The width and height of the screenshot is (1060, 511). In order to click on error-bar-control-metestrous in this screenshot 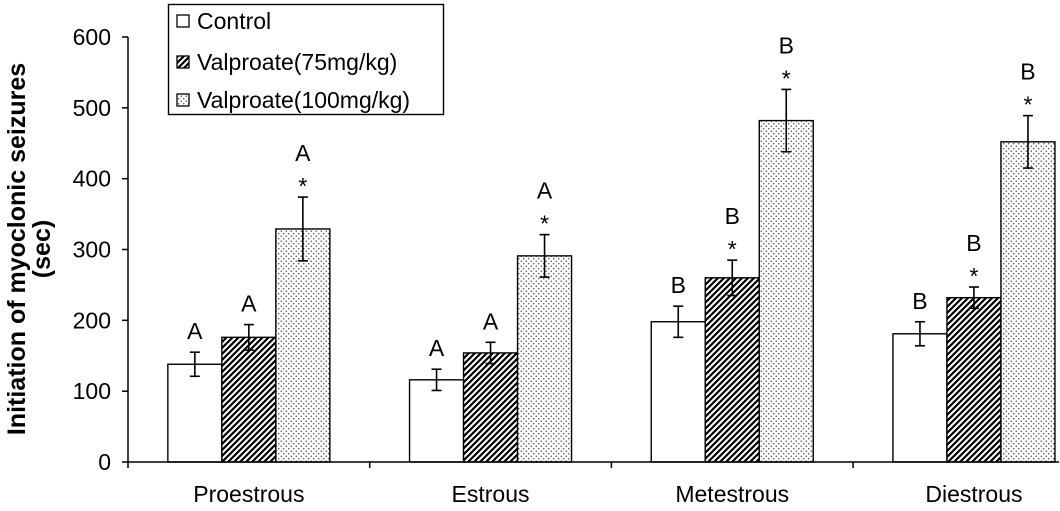, I will do `click(678, 322)`.